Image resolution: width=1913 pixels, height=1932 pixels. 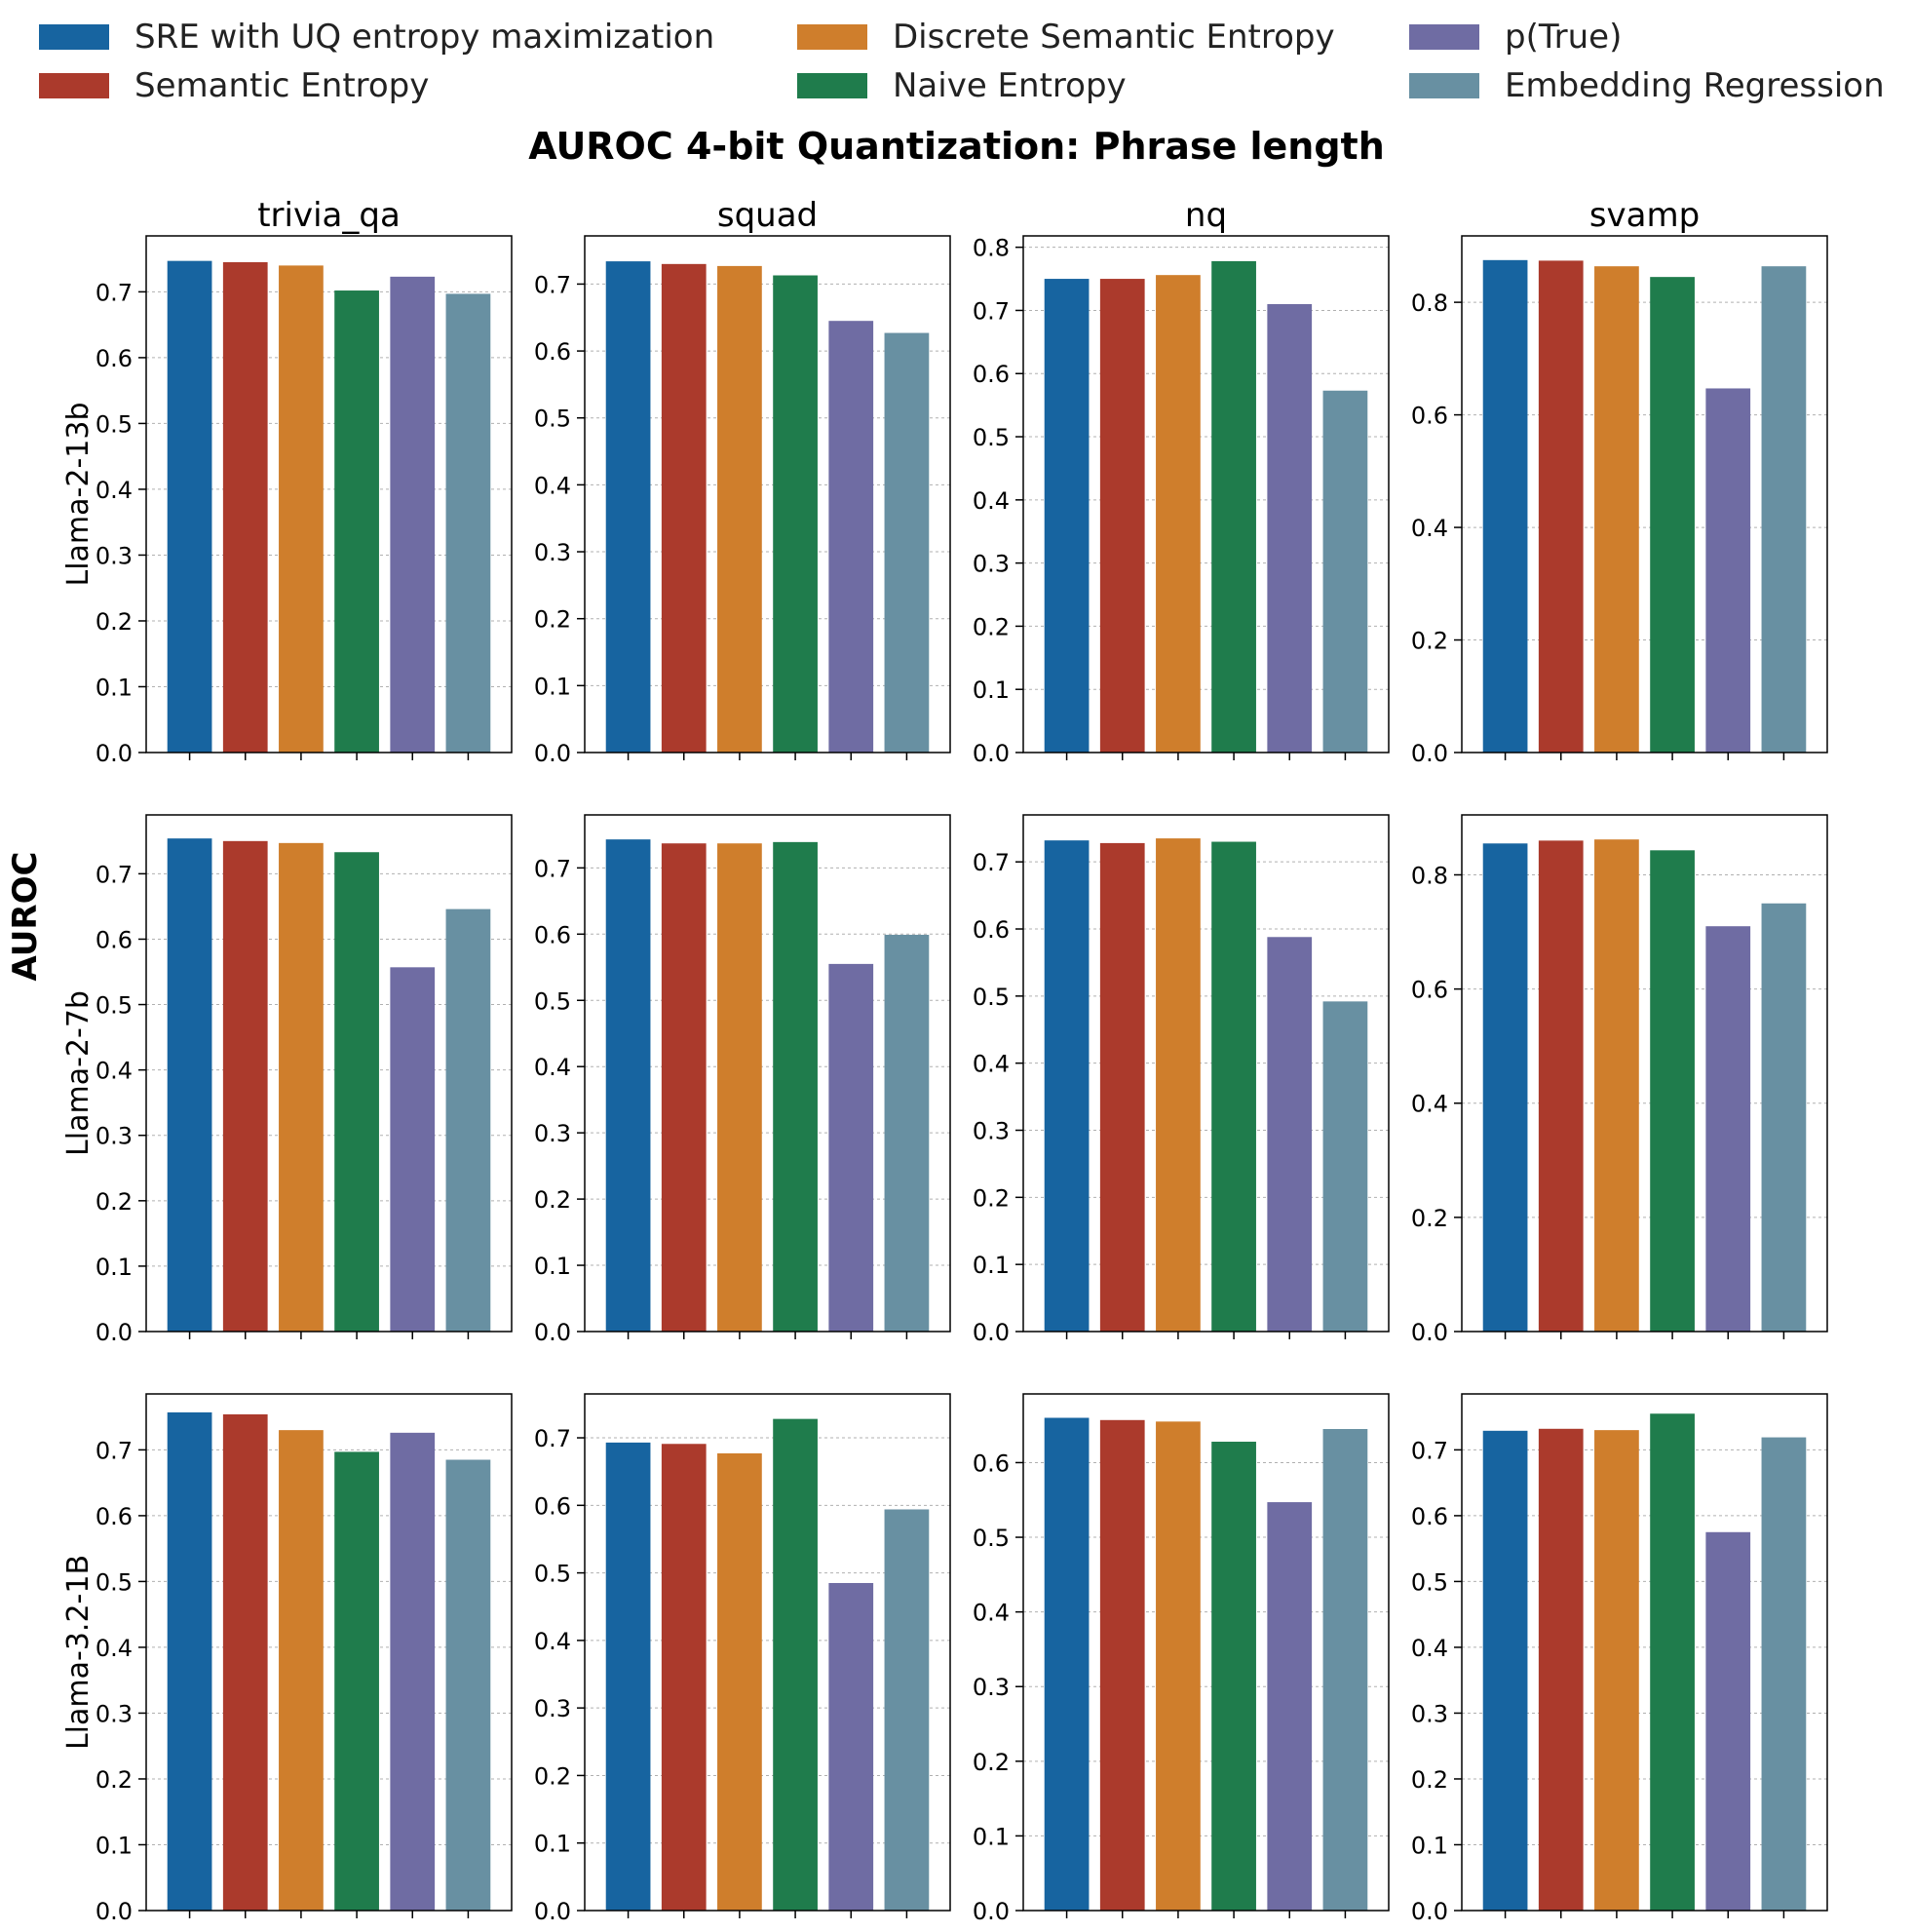 I want to click on model-label: Llama-2-13b, so click(x=78, y=495).